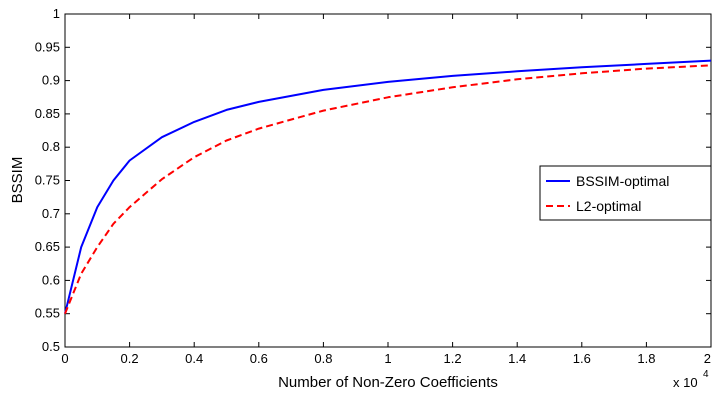  I want to click on x-axis-label: Number of Non-Zero Coefficients, so click(388, 382).